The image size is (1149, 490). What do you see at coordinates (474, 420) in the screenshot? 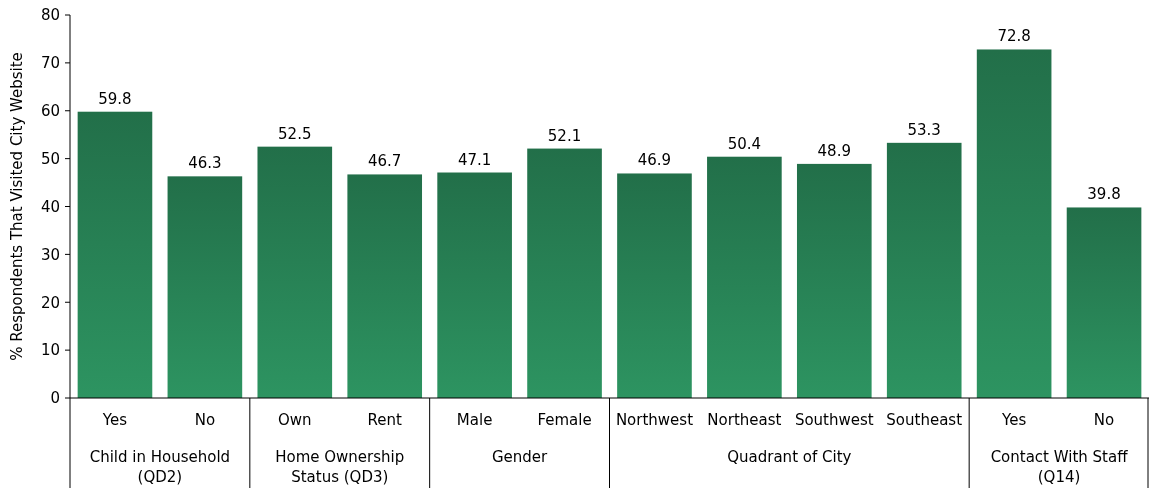
I see `x-tick-label: Male` at bounding box center [474, 420].